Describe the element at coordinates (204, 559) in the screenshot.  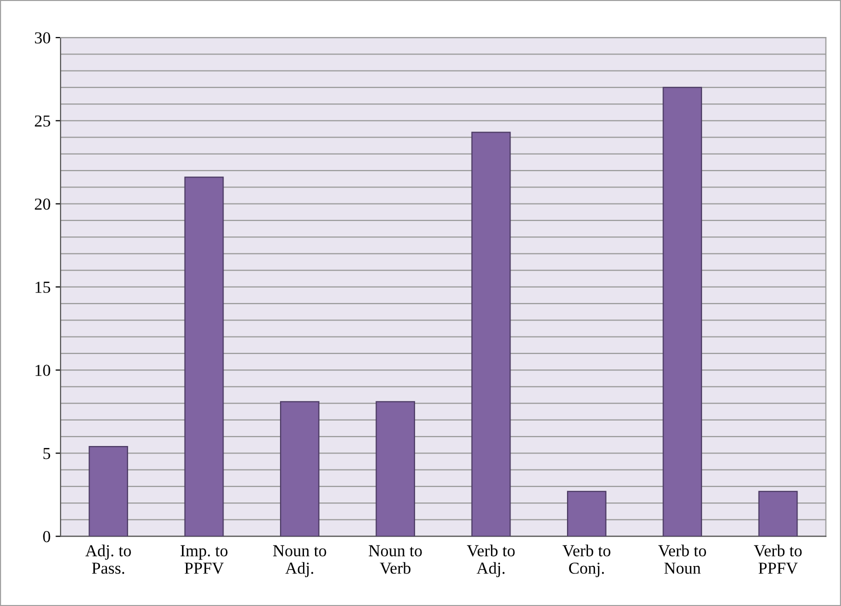
I see `x-tick-label: Imp. to PPFV` at that location.